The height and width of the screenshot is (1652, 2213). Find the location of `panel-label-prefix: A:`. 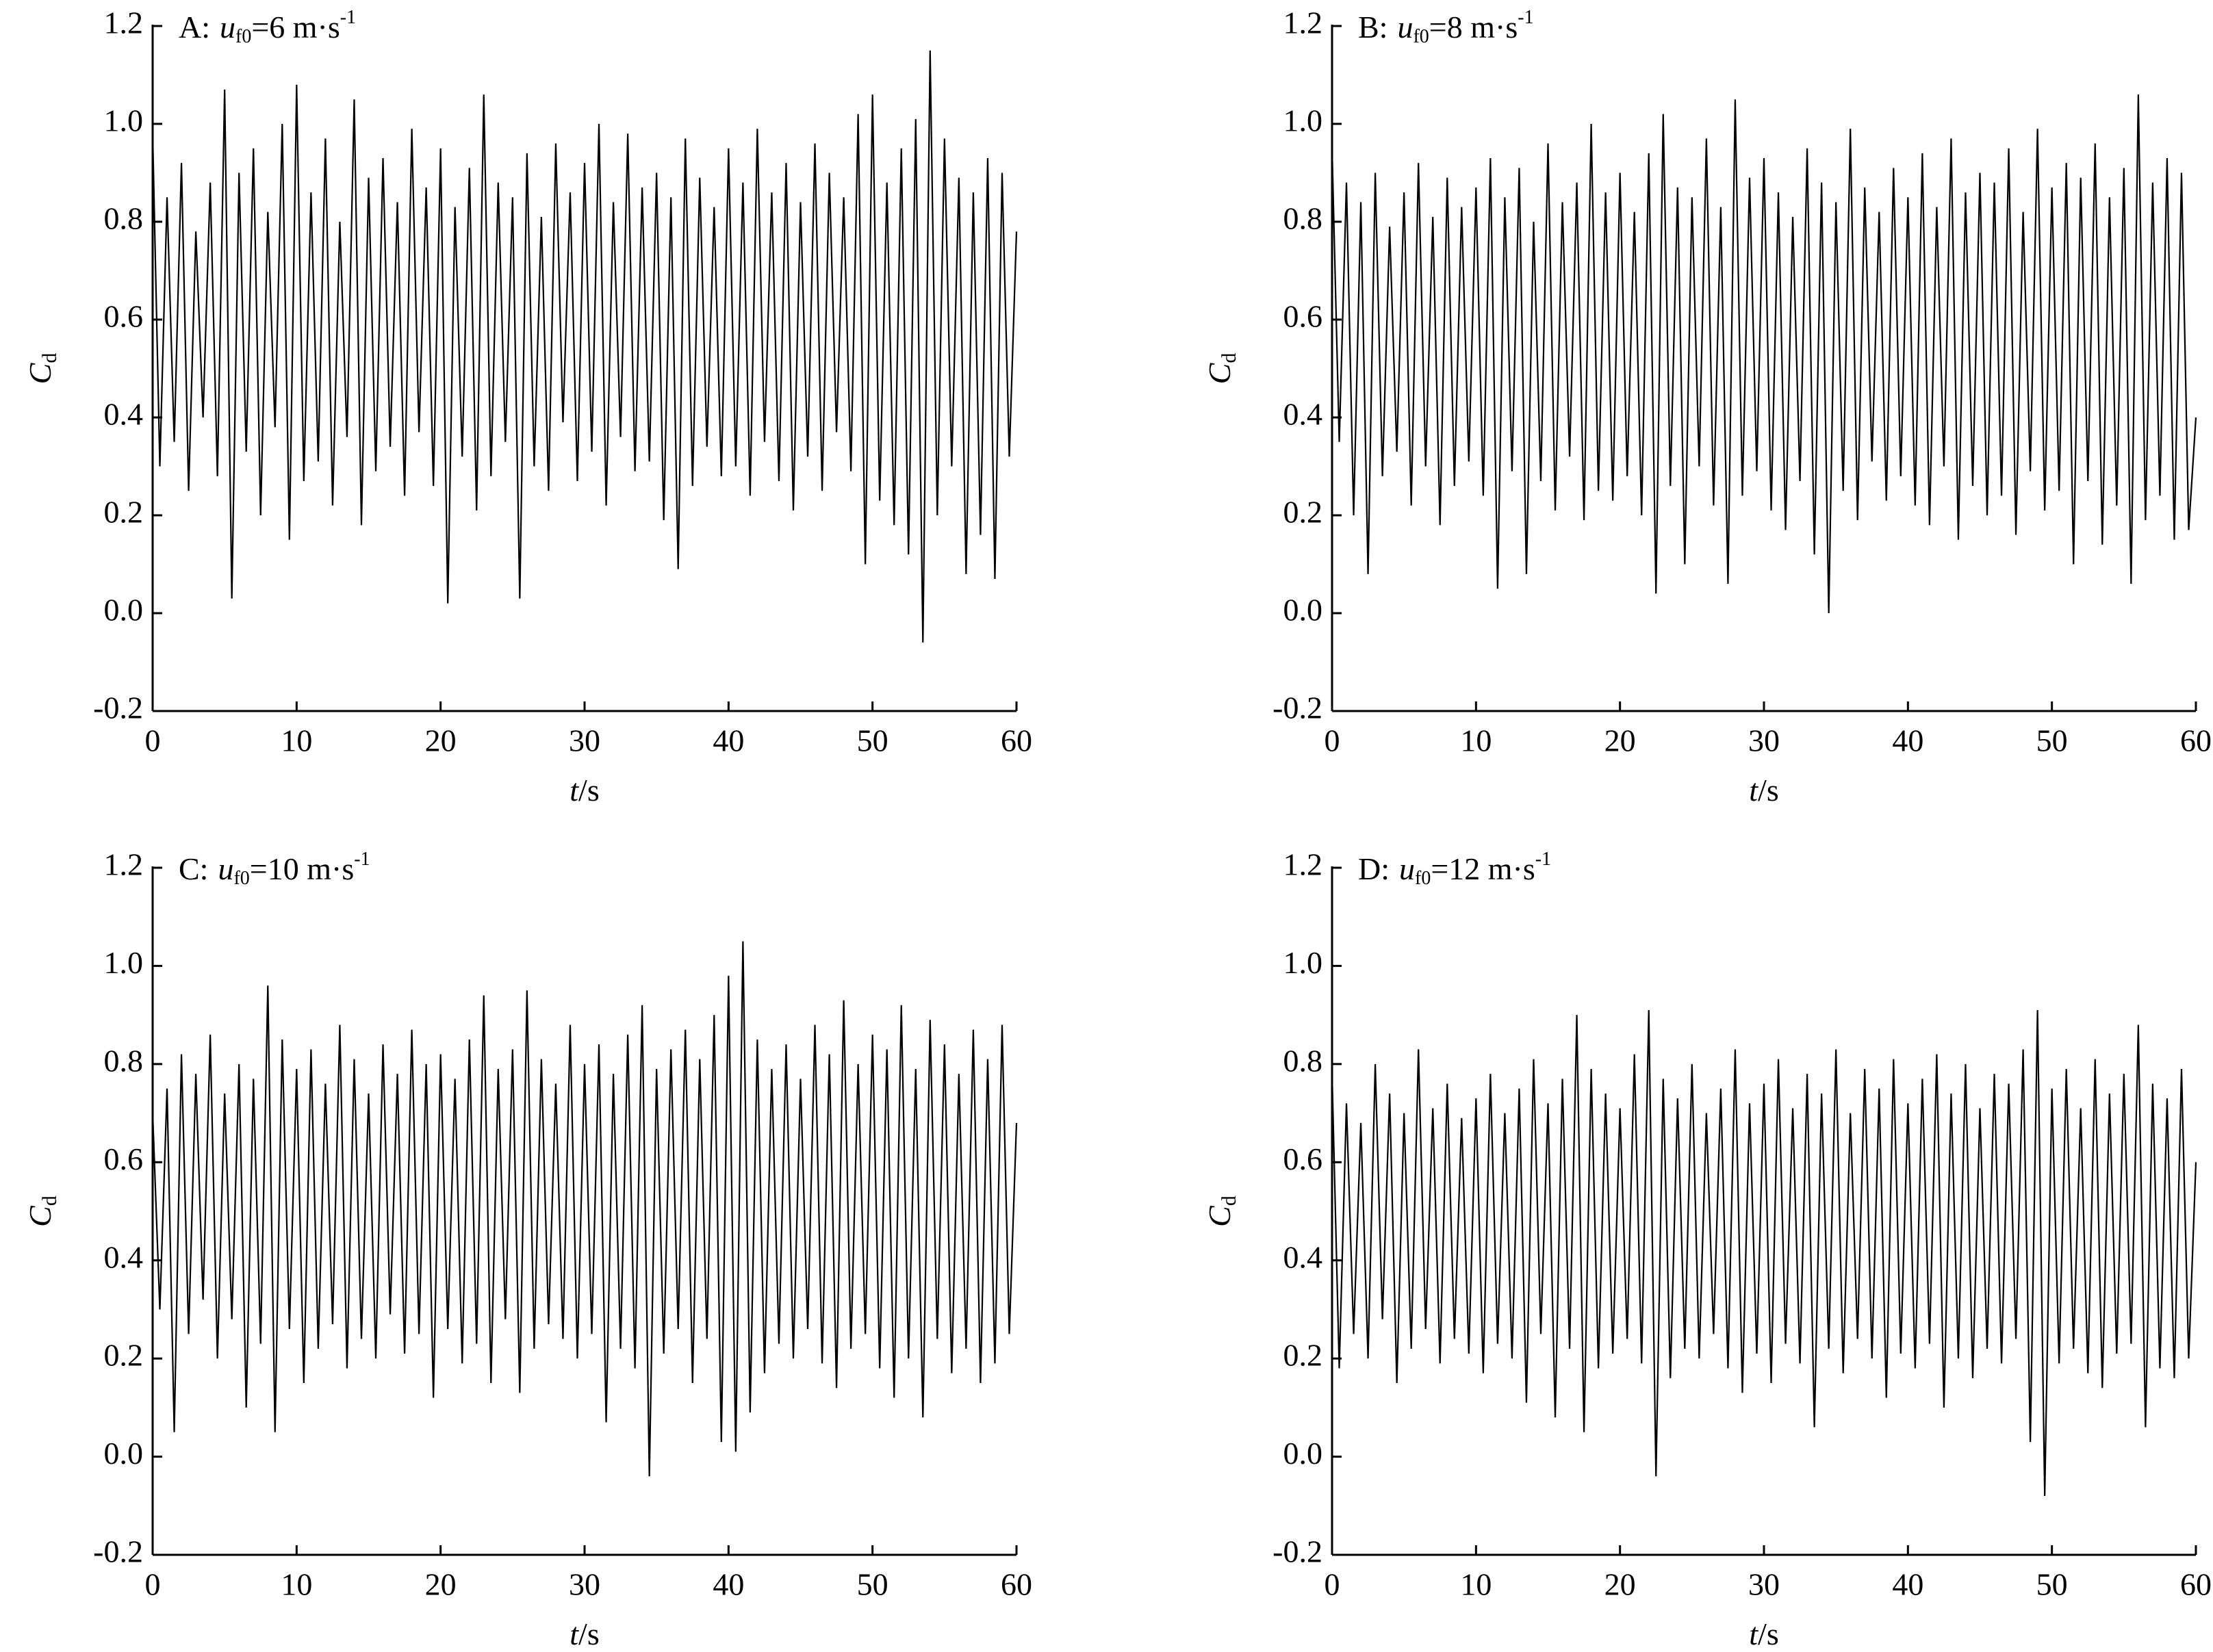

panel-label-prefix: A: is located at coordinates (194, 27).